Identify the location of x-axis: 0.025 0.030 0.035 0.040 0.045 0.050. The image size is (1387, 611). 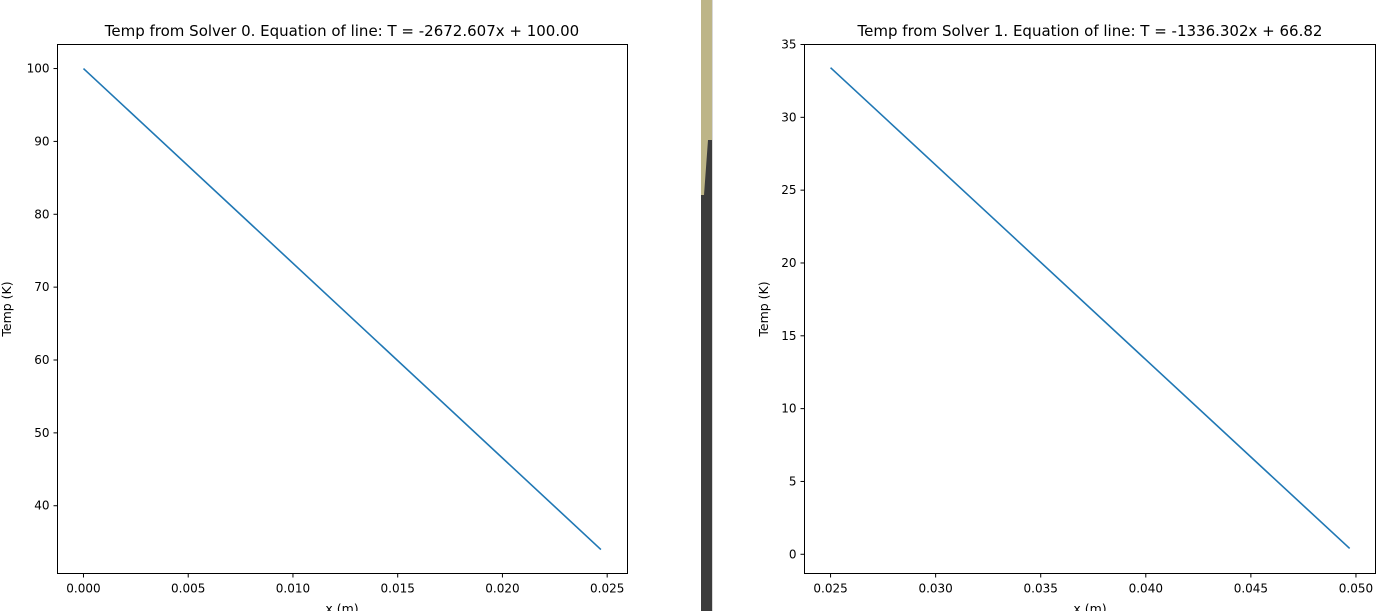
(1093, 584).